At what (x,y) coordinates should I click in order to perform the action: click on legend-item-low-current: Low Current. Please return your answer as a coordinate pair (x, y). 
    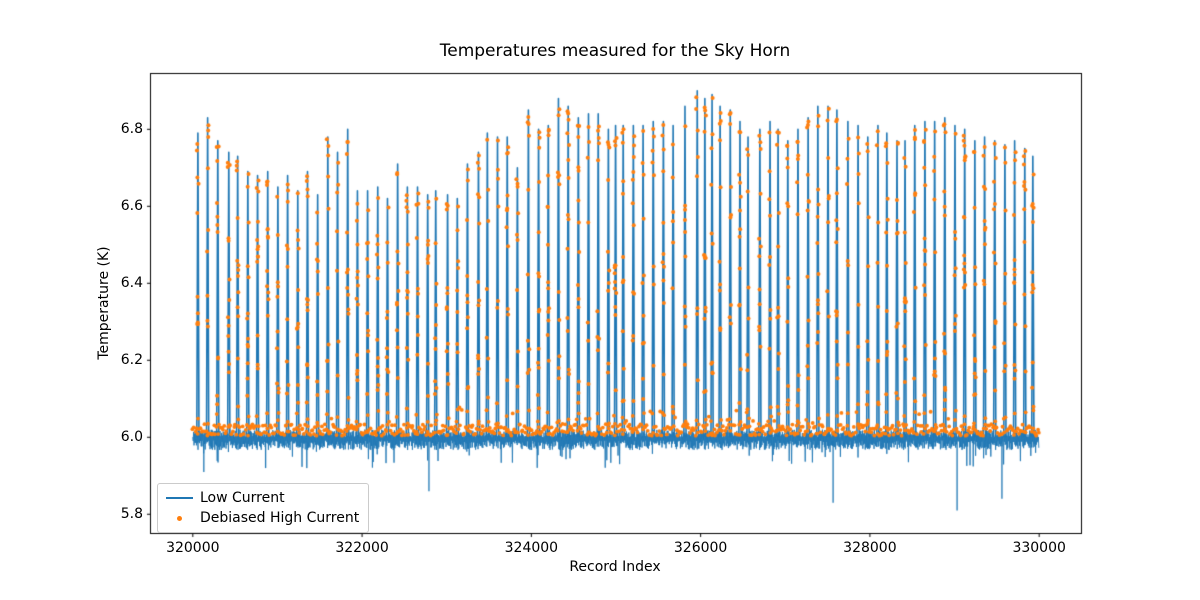
    Looking at the image, I should click on (262, 498).